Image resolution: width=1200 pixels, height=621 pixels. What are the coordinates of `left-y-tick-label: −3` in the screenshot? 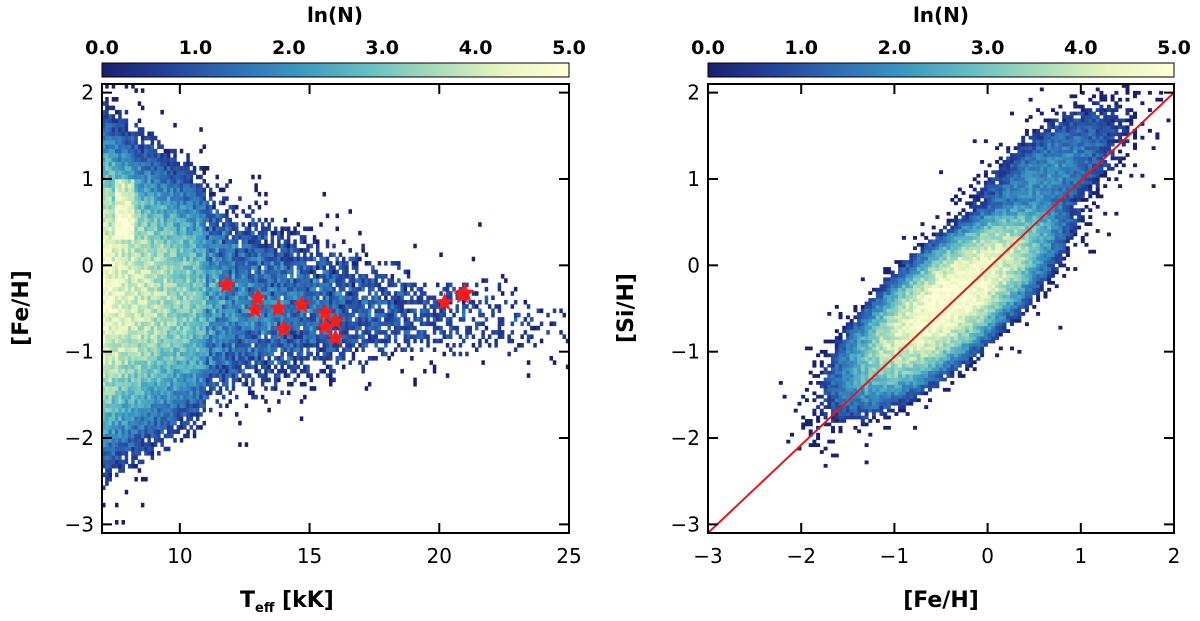 It's located at (79, 524).